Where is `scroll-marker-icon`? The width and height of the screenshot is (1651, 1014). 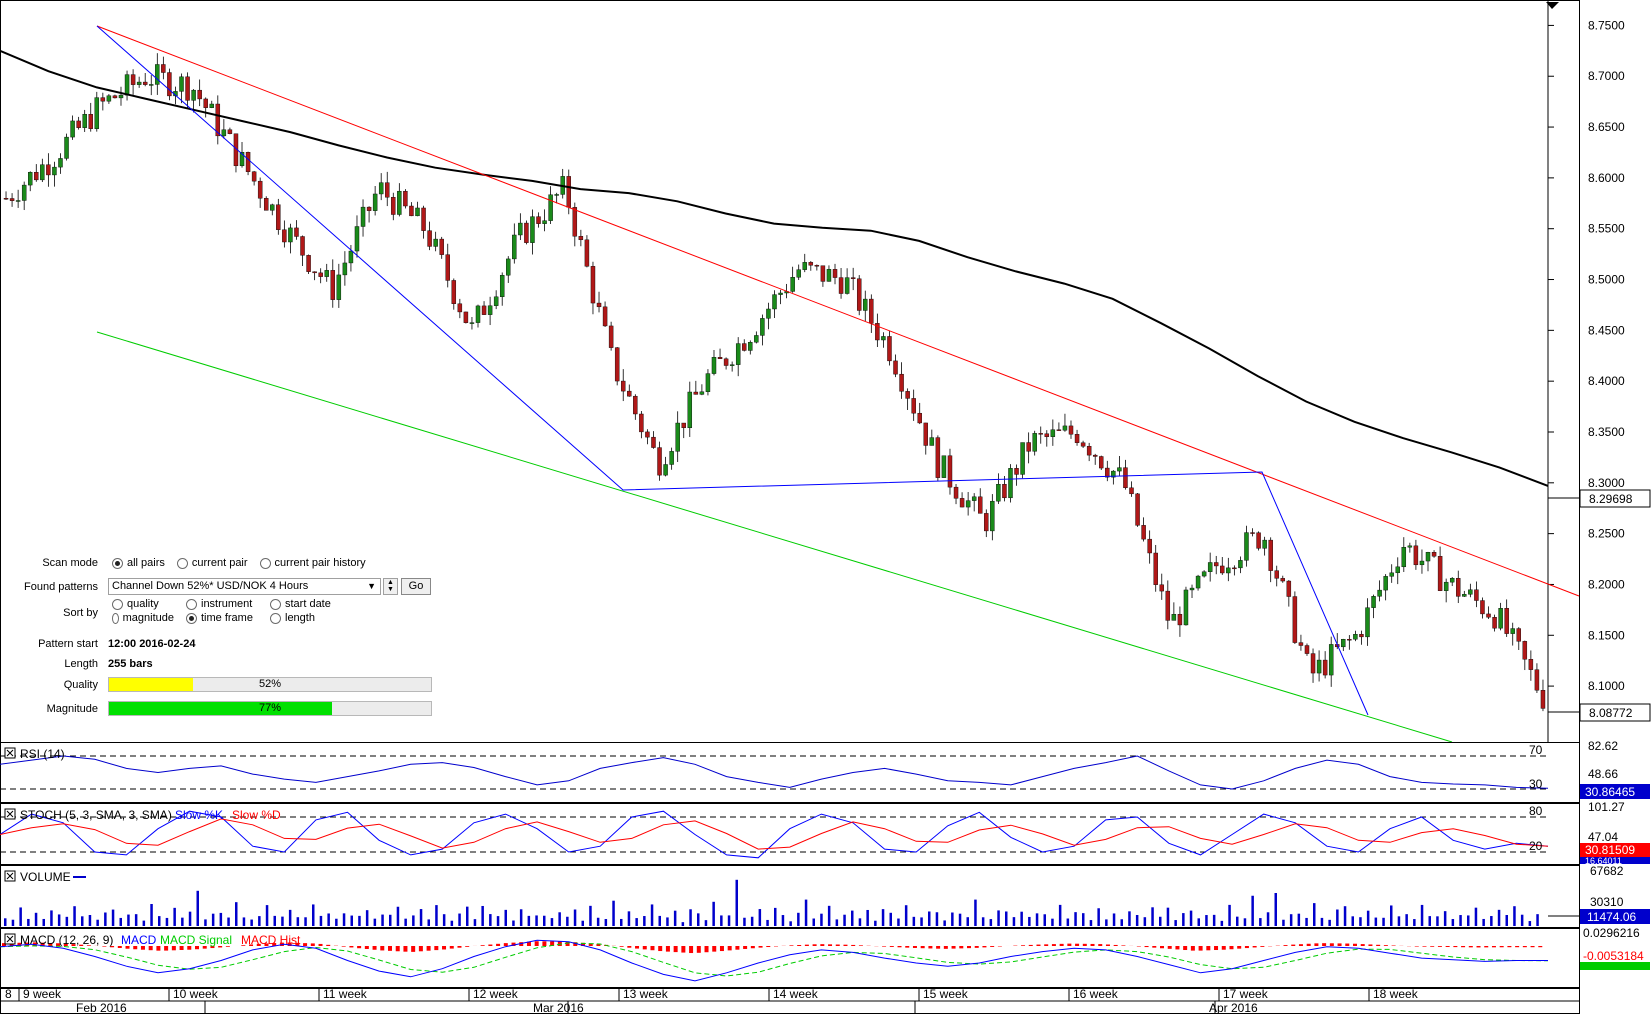
scroll-marker-icon is located at coordinates (1552, 5).